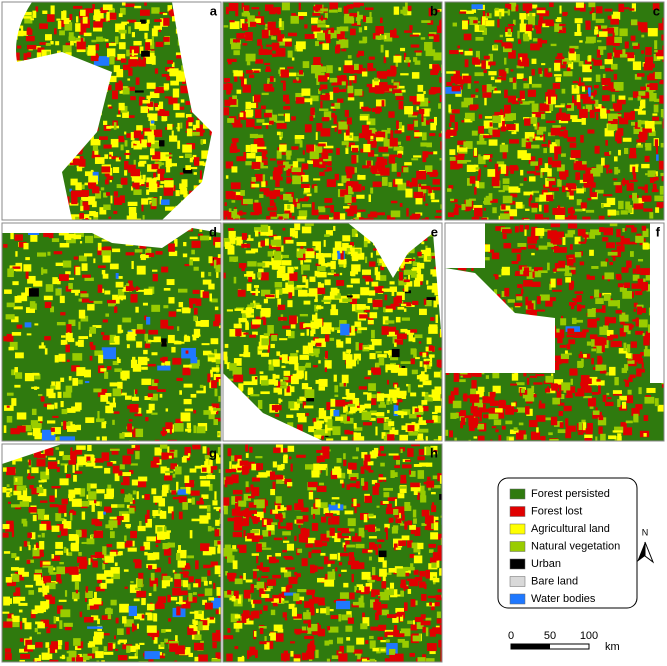 The height and width of the screenshot is (666, 667). What do you see at coordinates (111, 111) in the screenshot?
I see `map-panel` at bounding box center [111, 111].